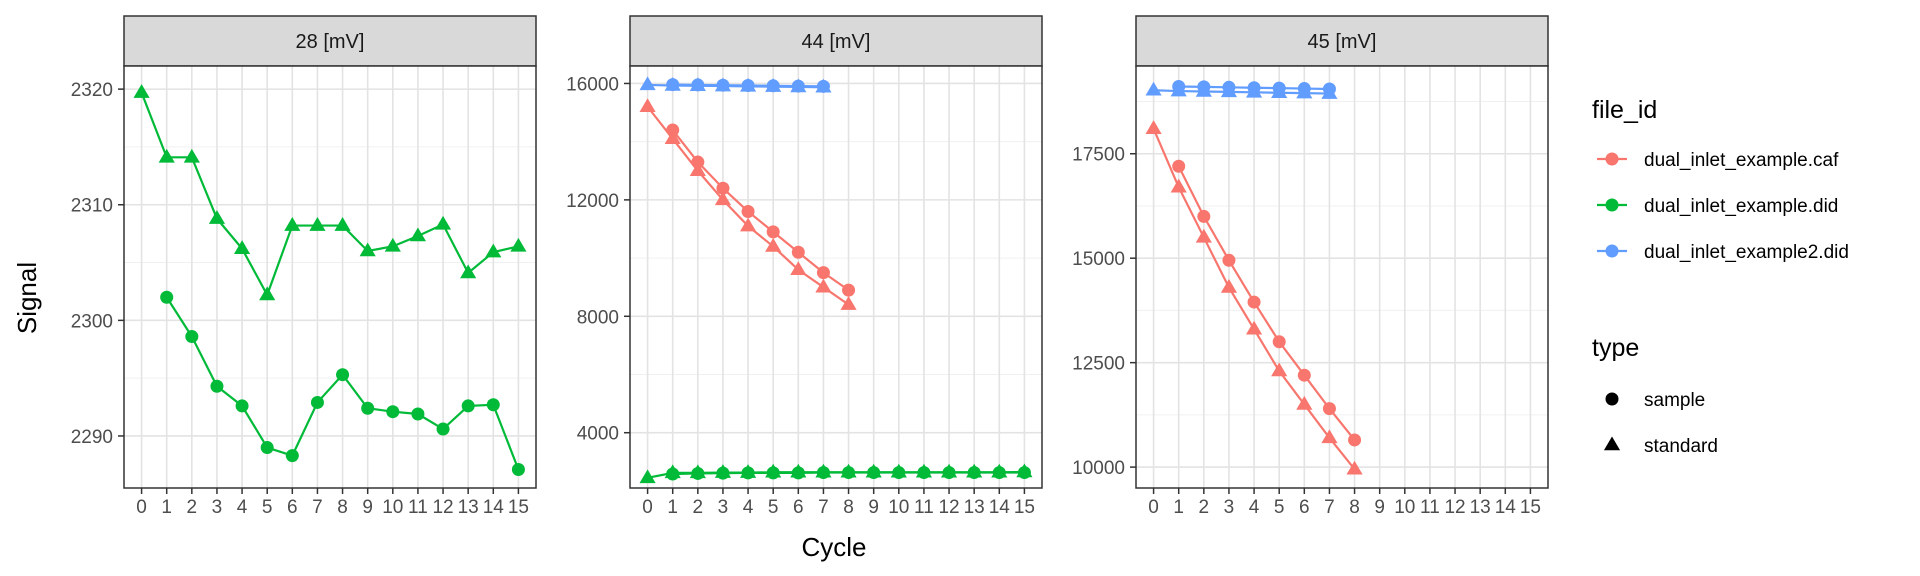  Describe the element at coordinates (1342, 42) in the screenshot. I see `panel-strip-label: 45 [mV]` at that location.